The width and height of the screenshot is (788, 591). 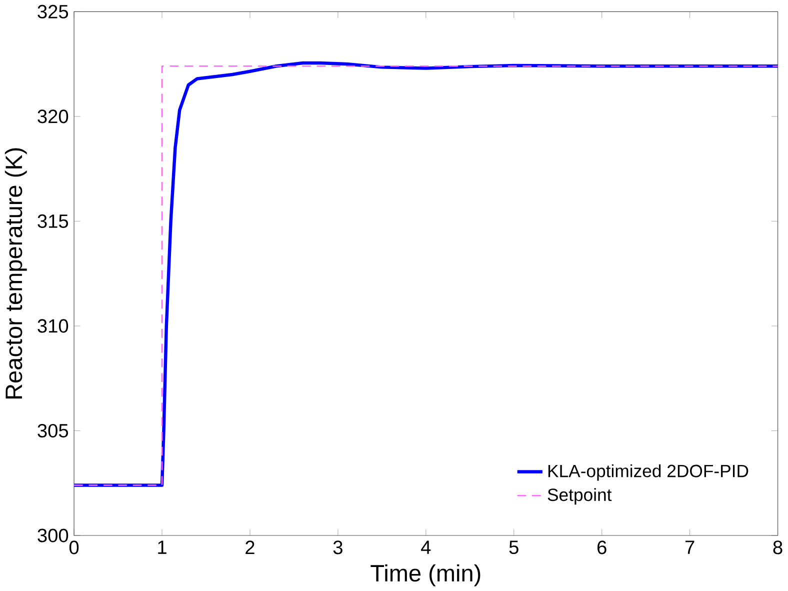 I want to click on y-tick-label: 310, so click(x=53, y=326).